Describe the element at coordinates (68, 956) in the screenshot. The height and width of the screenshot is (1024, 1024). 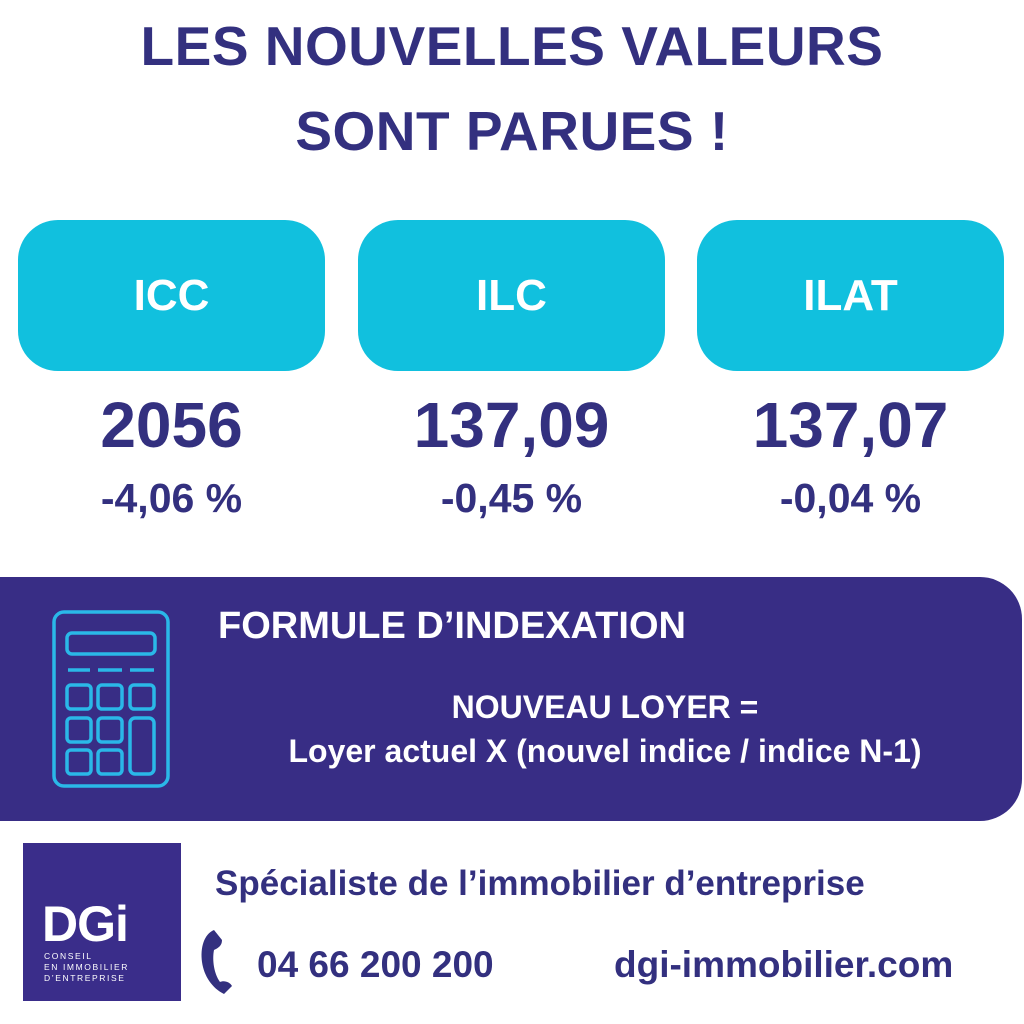
I see `logo-line: CONSEIL` at that location.